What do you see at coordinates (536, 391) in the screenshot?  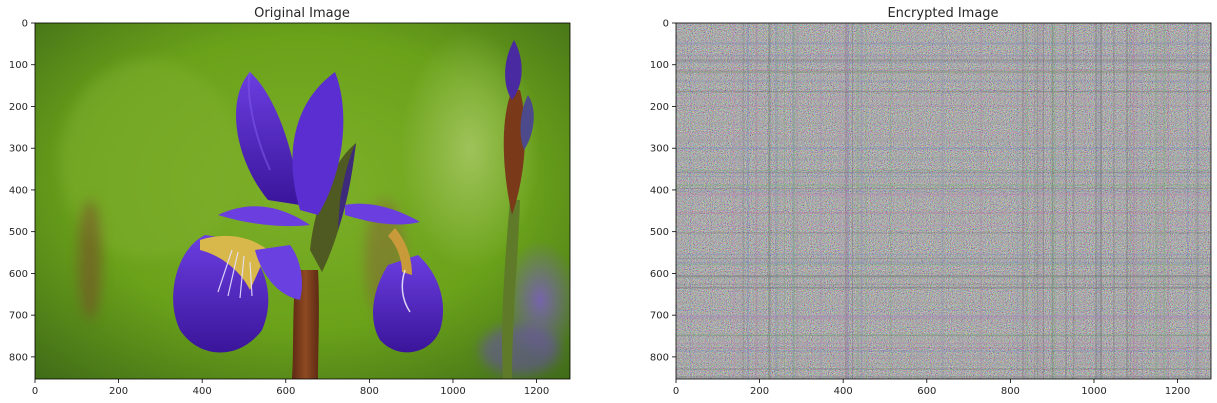 I see `original-x-tick-label: 1200` at bounding box center [536, 391].